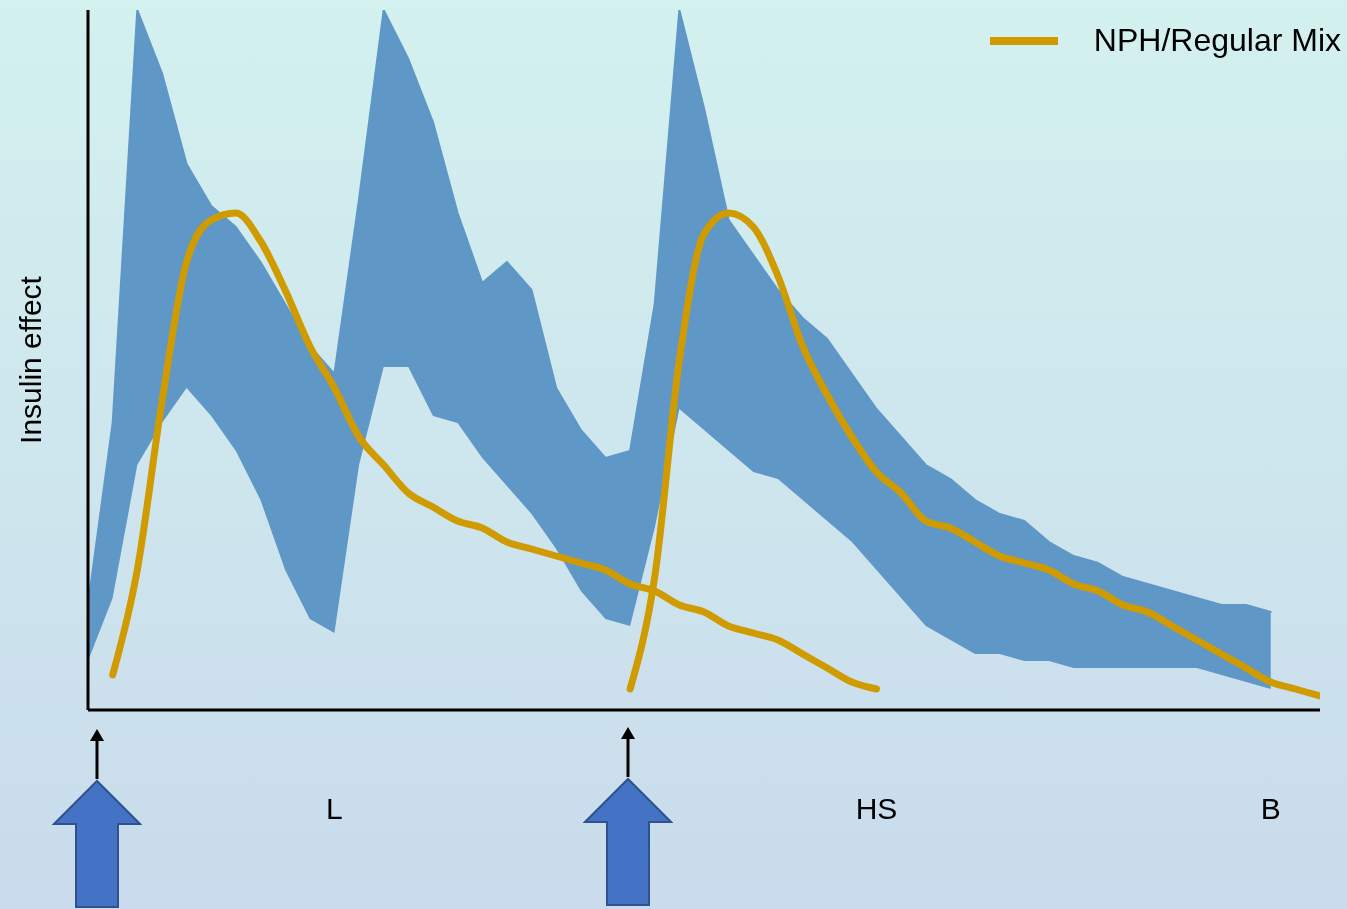 The width and height of the screenshot is (1347, 909). I want to click on x-tick-label: B, so click(1270, 809).